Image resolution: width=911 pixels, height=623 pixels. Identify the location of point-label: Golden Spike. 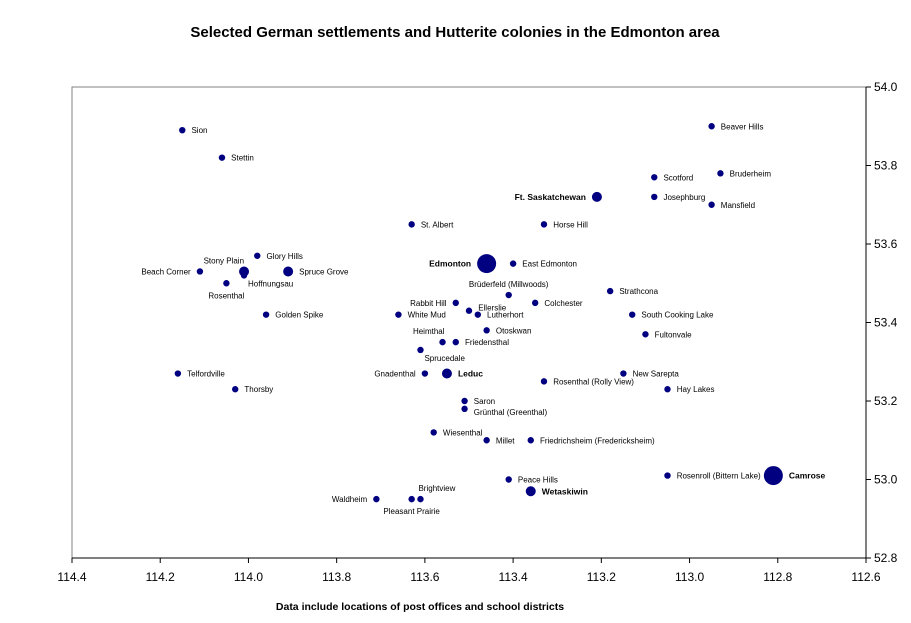
(299, 315).